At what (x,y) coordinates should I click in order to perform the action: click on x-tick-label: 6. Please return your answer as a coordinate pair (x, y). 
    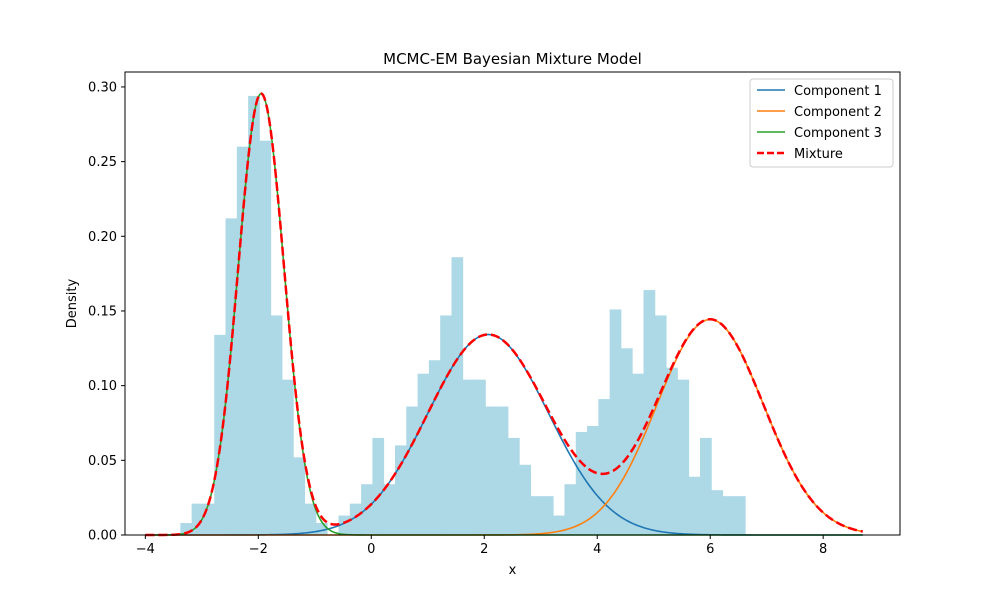
    Looking at the image, I should click on (710, 549).